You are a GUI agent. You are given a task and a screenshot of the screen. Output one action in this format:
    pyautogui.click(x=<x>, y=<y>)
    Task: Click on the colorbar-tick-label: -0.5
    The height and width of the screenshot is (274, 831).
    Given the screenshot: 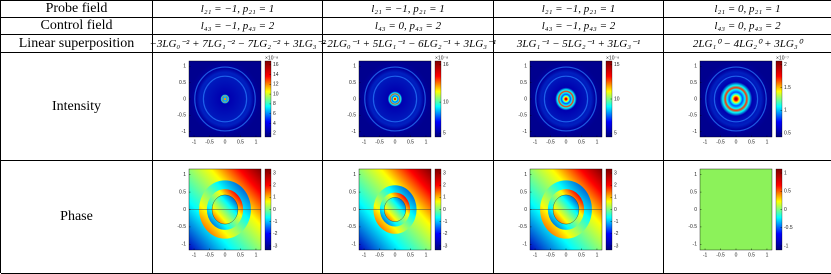 What is the action you would take?
    pyautogui.click(x=788, y=228)
    